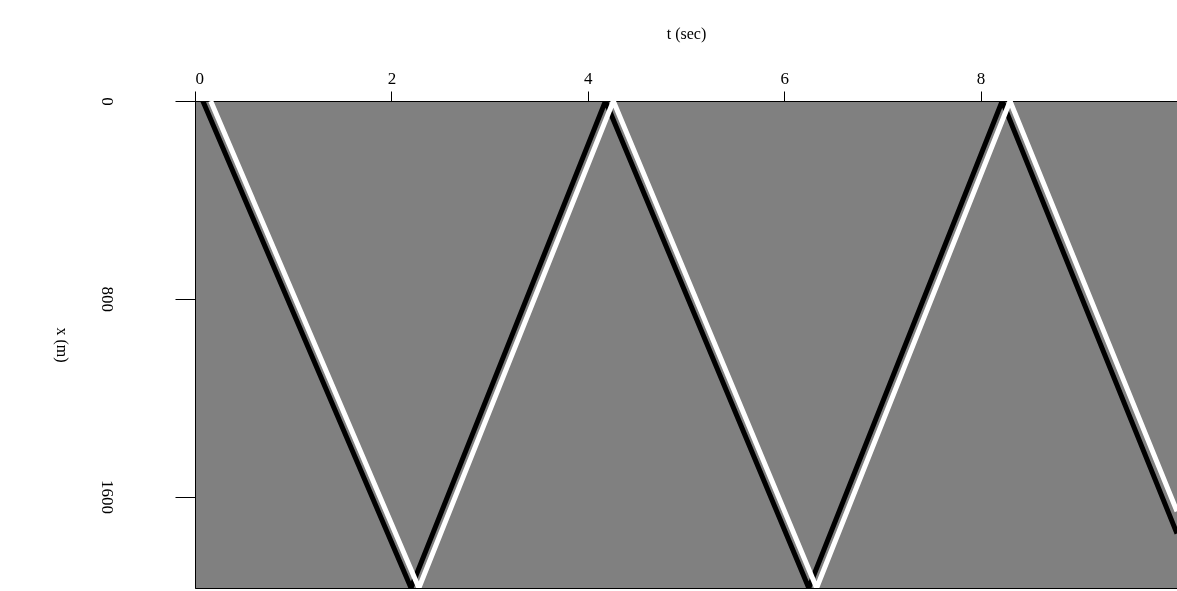 The image size is (1177, 591). What do you see at coordinates (784, 78) in the screenshot?
I see `x-tick-label: 6` at bounding box center [784, 78].